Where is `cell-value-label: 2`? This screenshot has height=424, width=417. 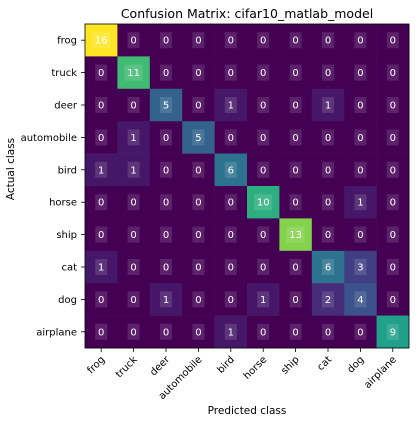 cell-value-label: 2 is located at coordinates (328, 300).